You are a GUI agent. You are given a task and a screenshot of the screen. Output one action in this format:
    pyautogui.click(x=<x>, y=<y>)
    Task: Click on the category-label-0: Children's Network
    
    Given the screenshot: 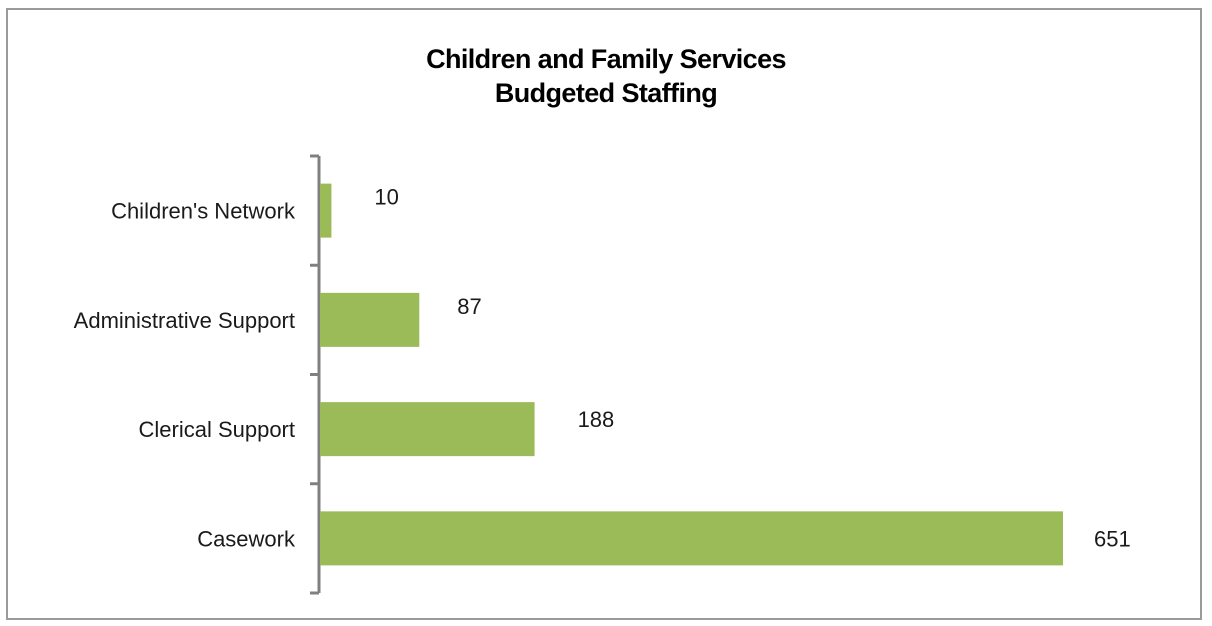 What is the action you would take?
    pyautogui.click(x=203, y=211)
    